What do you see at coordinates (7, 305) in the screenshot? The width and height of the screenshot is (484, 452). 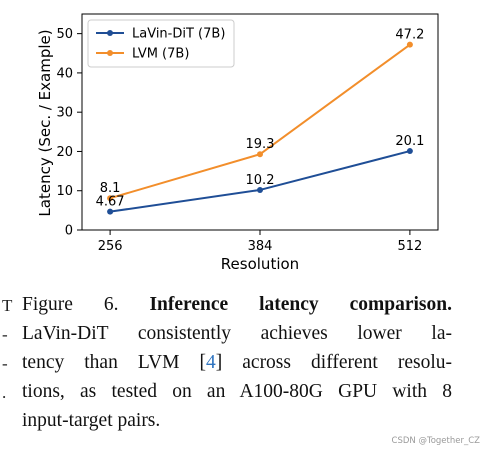 I see `margin-mark: T` at bounding box center [7, 305].